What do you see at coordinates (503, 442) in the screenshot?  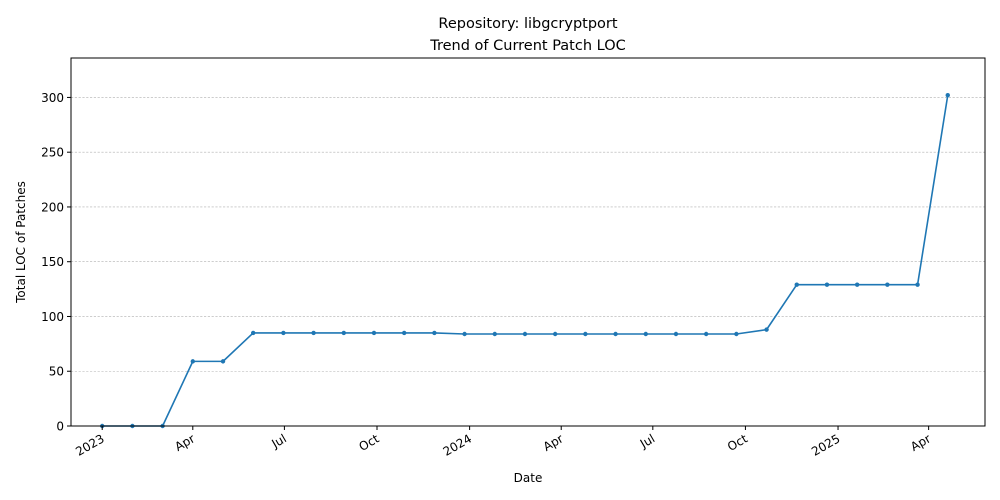 I see `x-axis-ticks: 2023 Apr Jul Oct 2024 Apr Jul Oct 2025 Apr` at bounding box center [503, 442].